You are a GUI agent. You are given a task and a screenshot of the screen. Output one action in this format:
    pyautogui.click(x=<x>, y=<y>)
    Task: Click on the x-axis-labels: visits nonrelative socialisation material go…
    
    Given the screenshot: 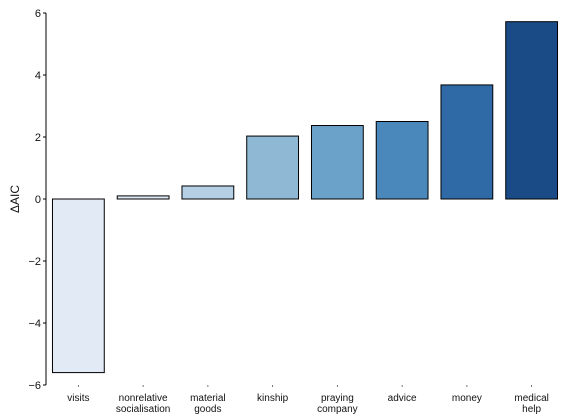 What is the action you would take?
    pyautogui.click(x=308, y=404)
    